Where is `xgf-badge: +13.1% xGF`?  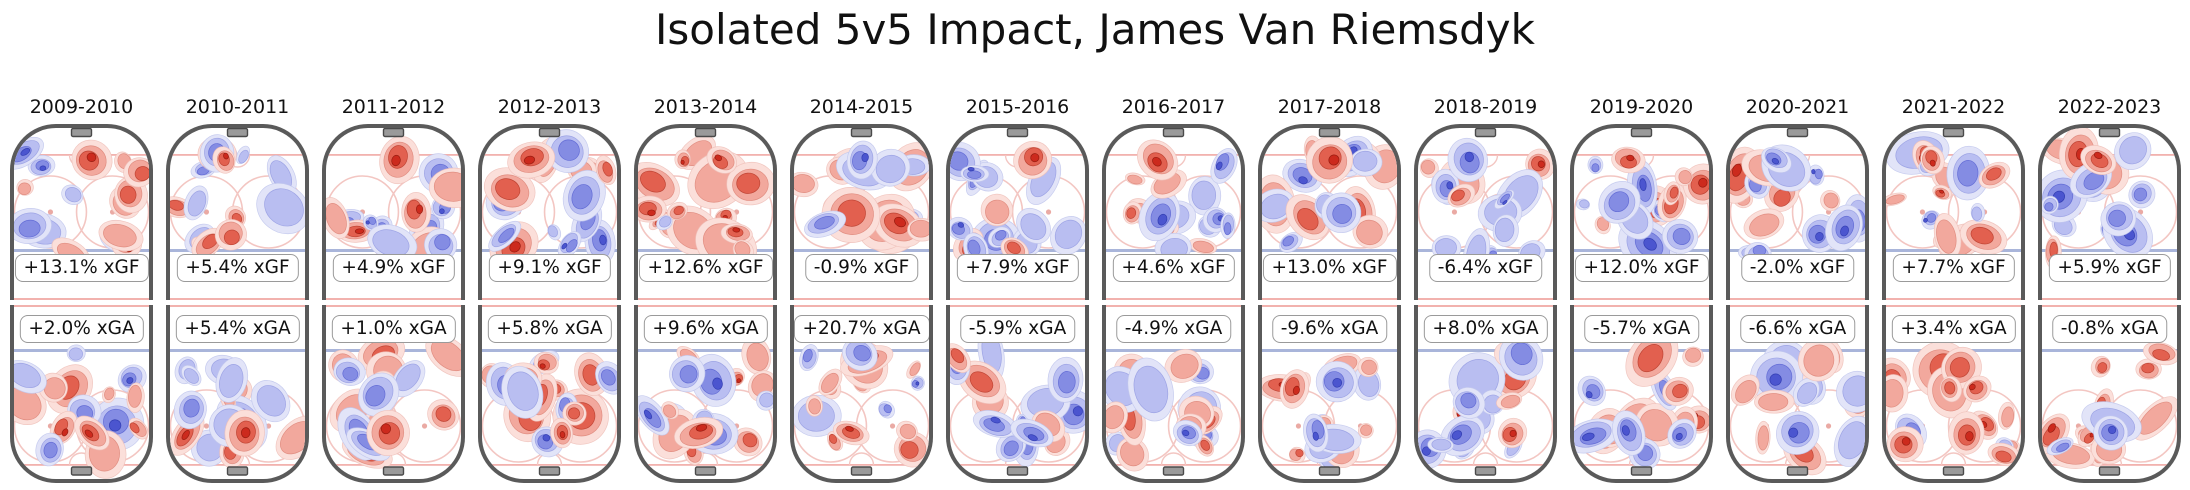 xgf-badge: +13.1% xGF is located at coordinates (81, 267).